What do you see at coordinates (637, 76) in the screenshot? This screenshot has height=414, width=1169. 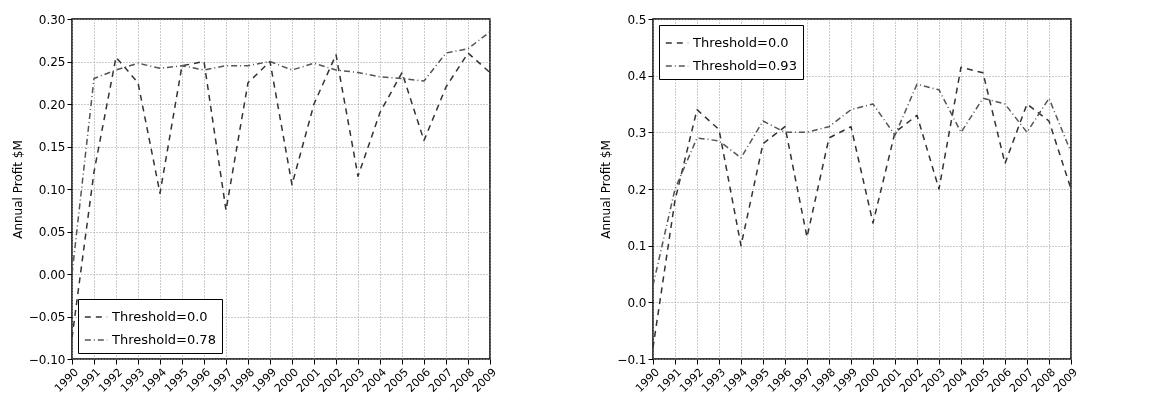 I see `y-tick-label: 0.4` at bounding box center [637, 76].